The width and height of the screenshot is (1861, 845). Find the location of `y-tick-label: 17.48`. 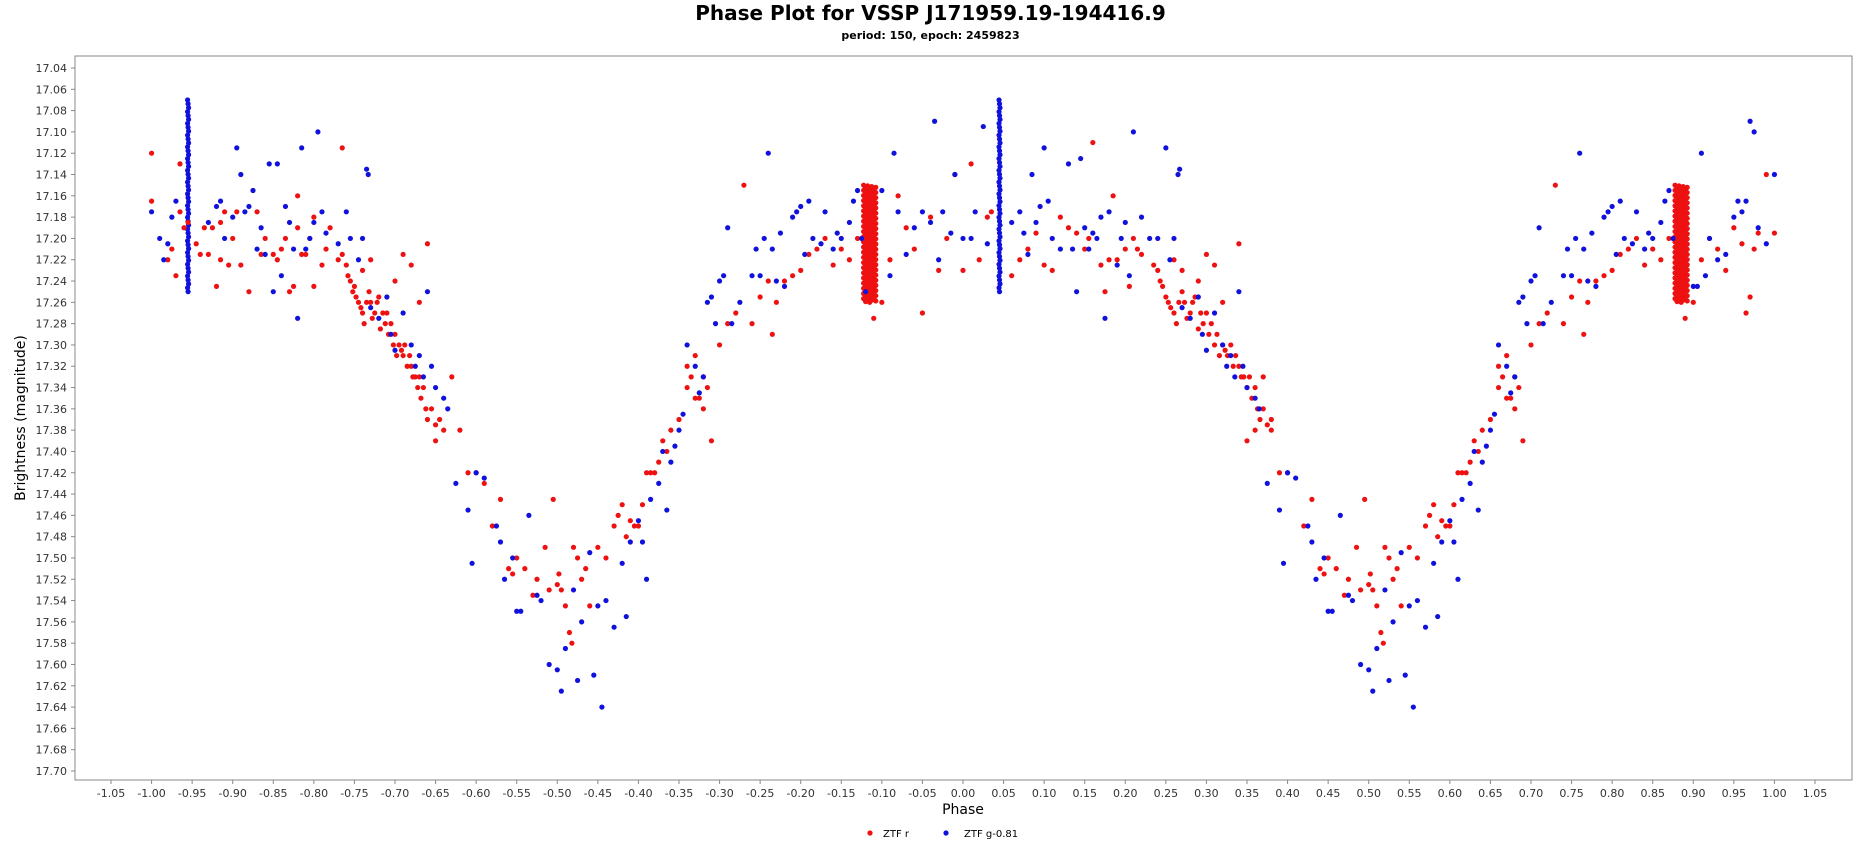

y-tick-label: 17.48 is located at coordinates (52, 537).